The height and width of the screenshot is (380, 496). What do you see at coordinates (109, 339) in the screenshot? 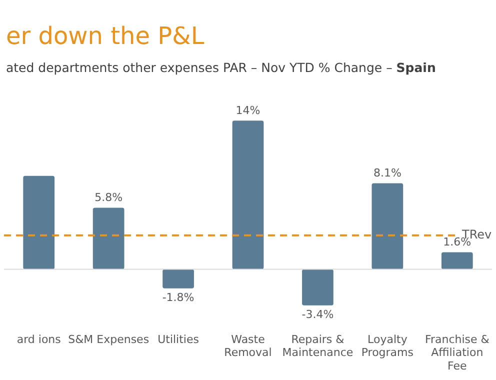
I see `x-tick-label: S&M Expenses` at bounding box center [109, 339].